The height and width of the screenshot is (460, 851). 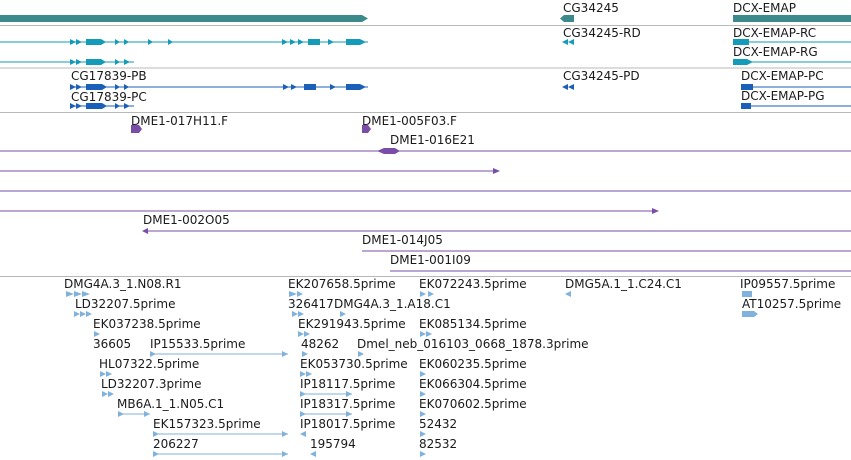 What do you see at coordinates (149, 364) in the screenshot?
I see `est-label: HL07322.5prime` at bounding box center [149, 364].